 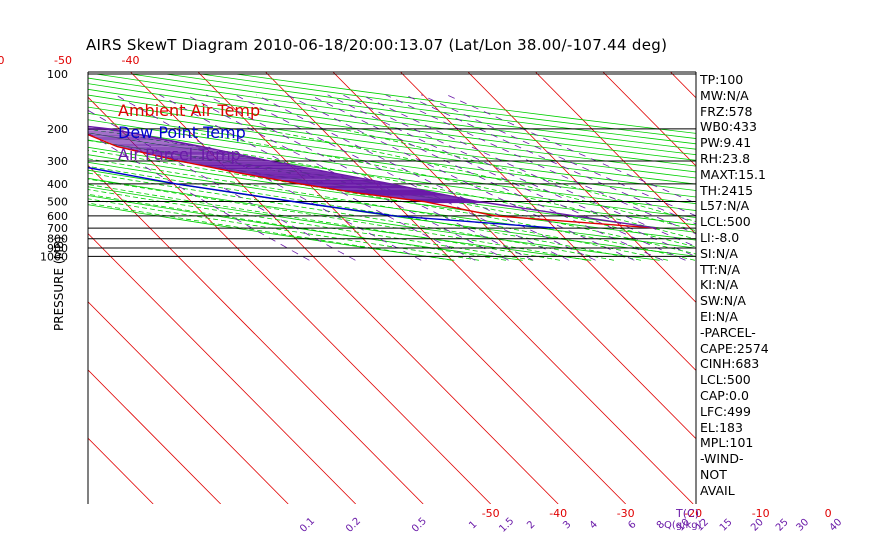 I want to click on mixing-ratio-label: 0.5, so click(x=419, y=525).